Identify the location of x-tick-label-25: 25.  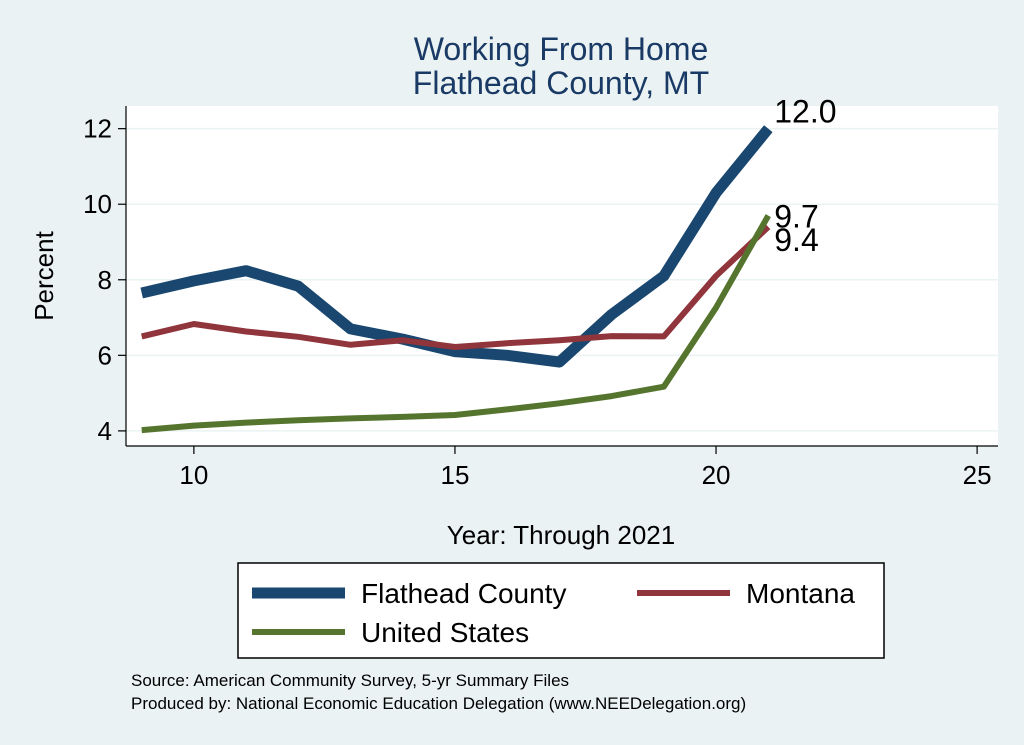
(977, 475).